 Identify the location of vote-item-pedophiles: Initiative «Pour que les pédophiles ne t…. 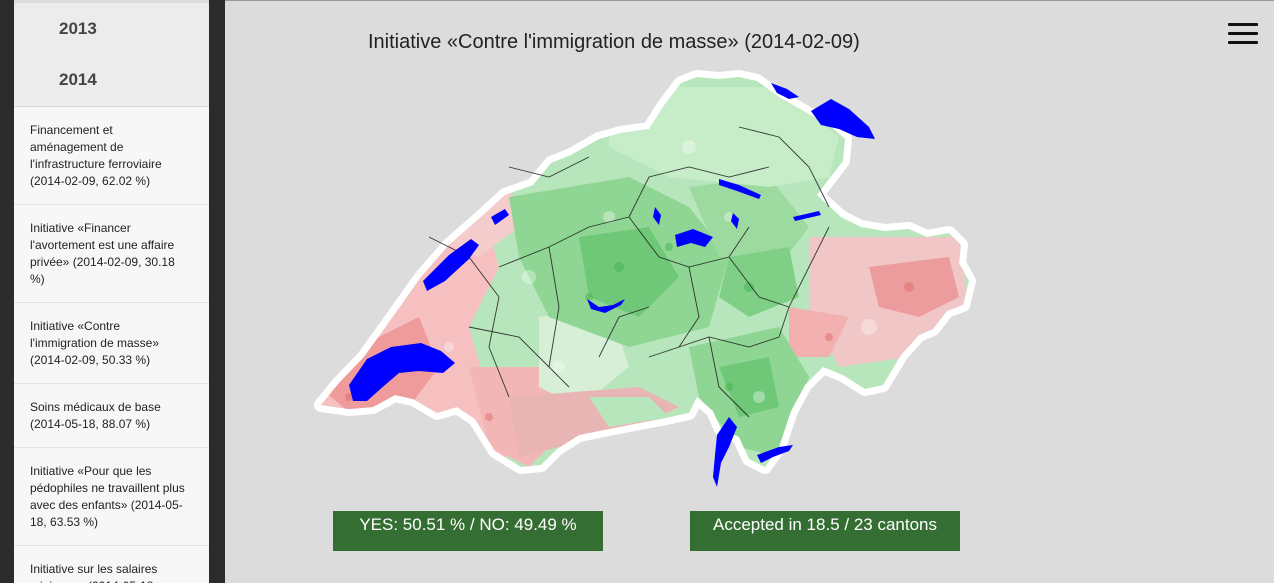
(111, 497).